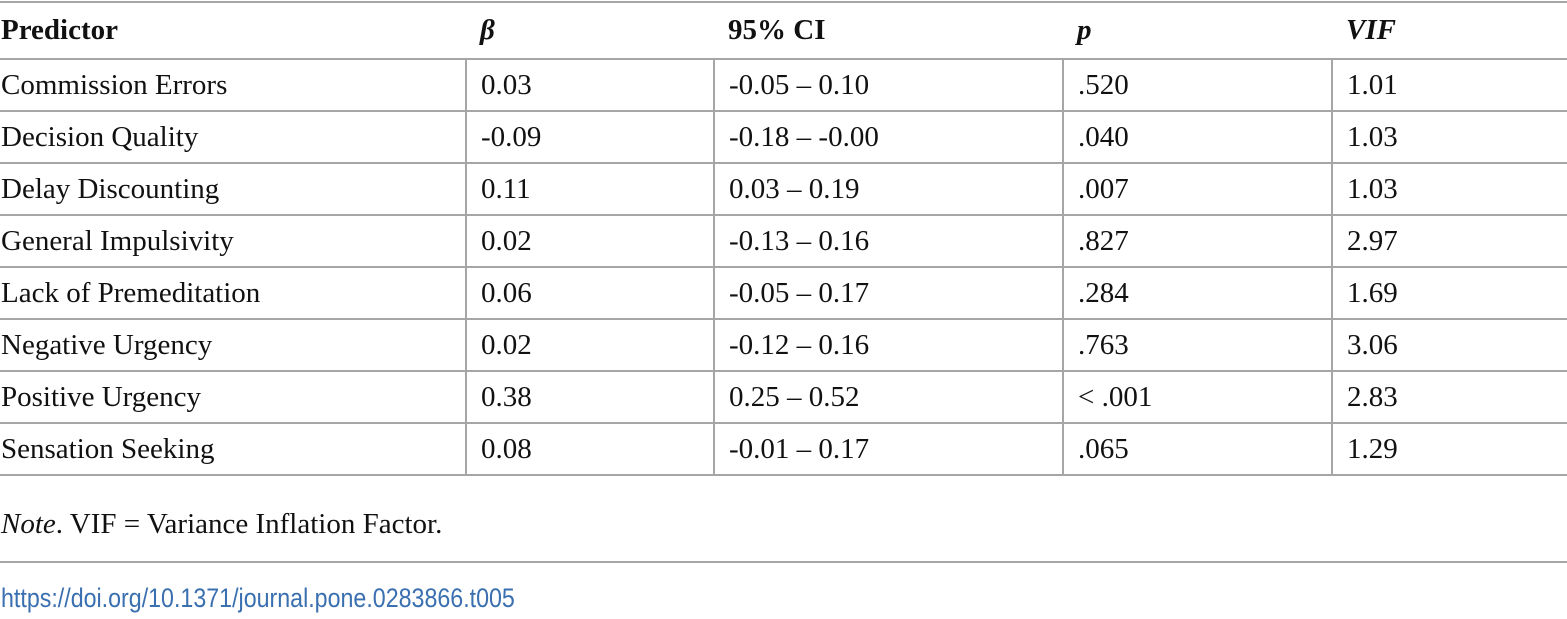  What do you see at coordinates (888, 189) in the screenshot?
I see `table-cell: 0.03 – 0.19` at bounding box center [888, 189].